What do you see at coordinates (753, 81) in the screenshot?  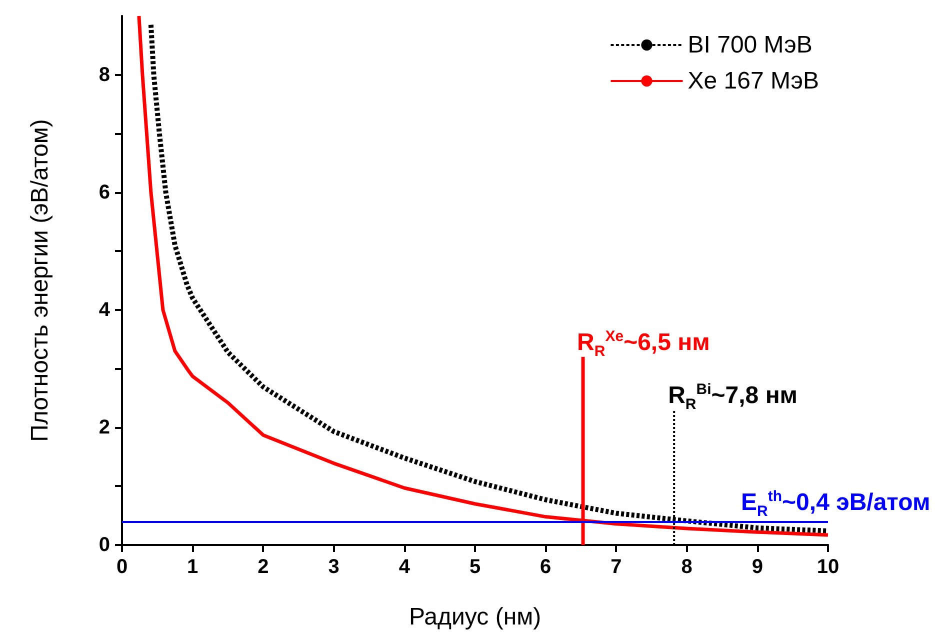 I see `legend-label: Xe 167 МэВ` at bounding box center [753, 81].